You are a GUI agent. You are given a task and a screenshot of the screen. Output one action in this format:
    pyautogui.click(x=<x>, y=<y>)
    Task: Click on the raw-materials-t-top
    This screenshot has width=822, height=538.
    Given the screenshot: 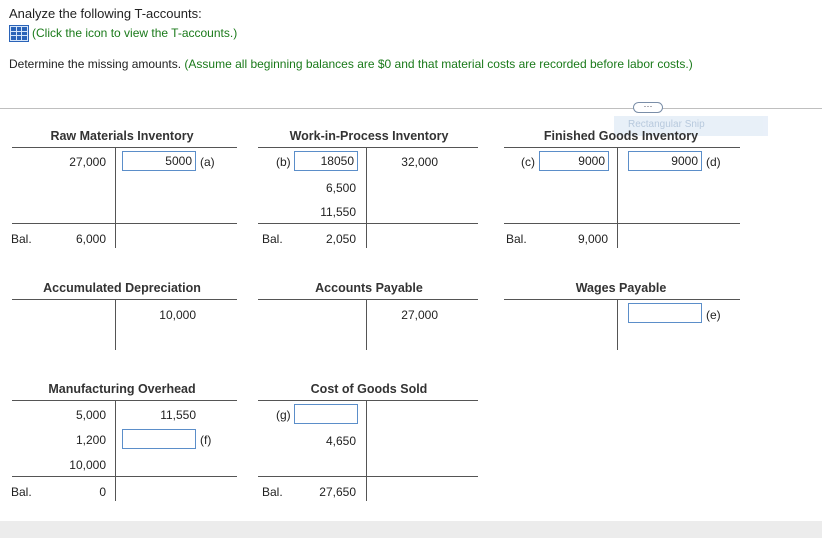 What is the action you would take?
    pyautogui.click(x=124, y=147)
    